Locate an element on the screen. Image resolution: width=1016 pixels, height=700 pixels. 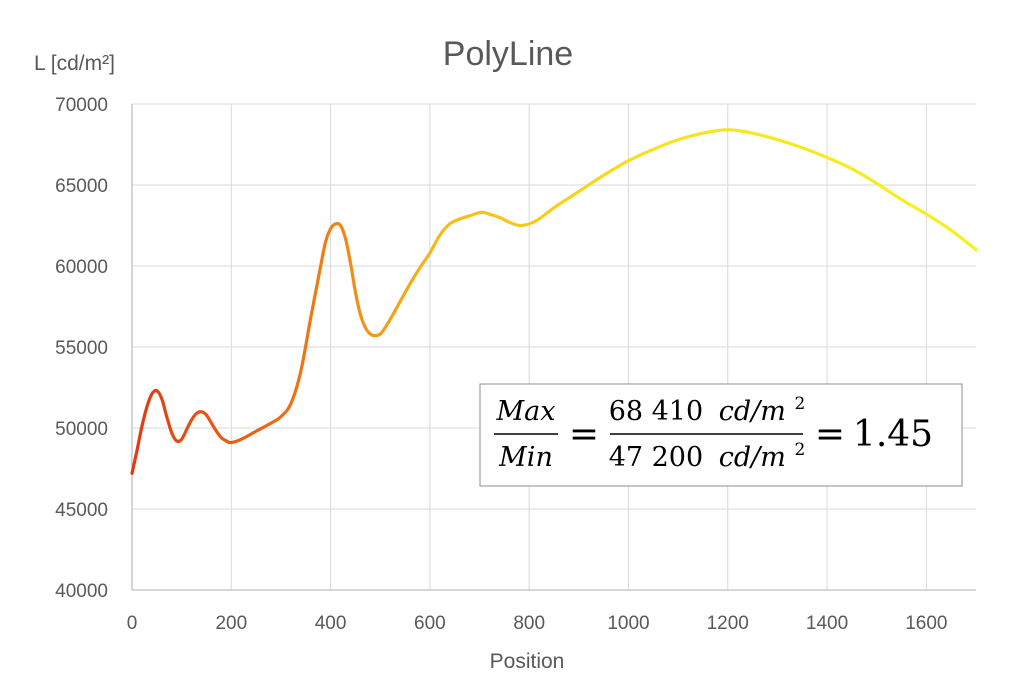
x-tick-label: 800 is located at coordinates (529, 623).